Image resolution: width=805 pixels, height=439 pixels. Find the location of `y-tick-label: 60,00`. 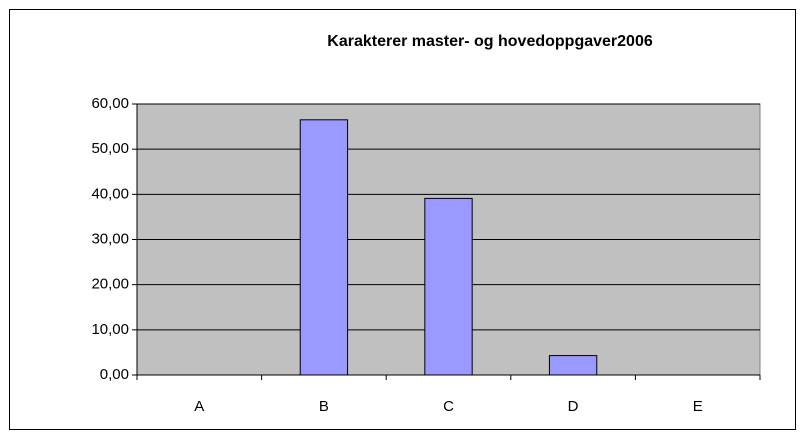

y-tick-label: 60,00 is located at coordinates (110, 103).